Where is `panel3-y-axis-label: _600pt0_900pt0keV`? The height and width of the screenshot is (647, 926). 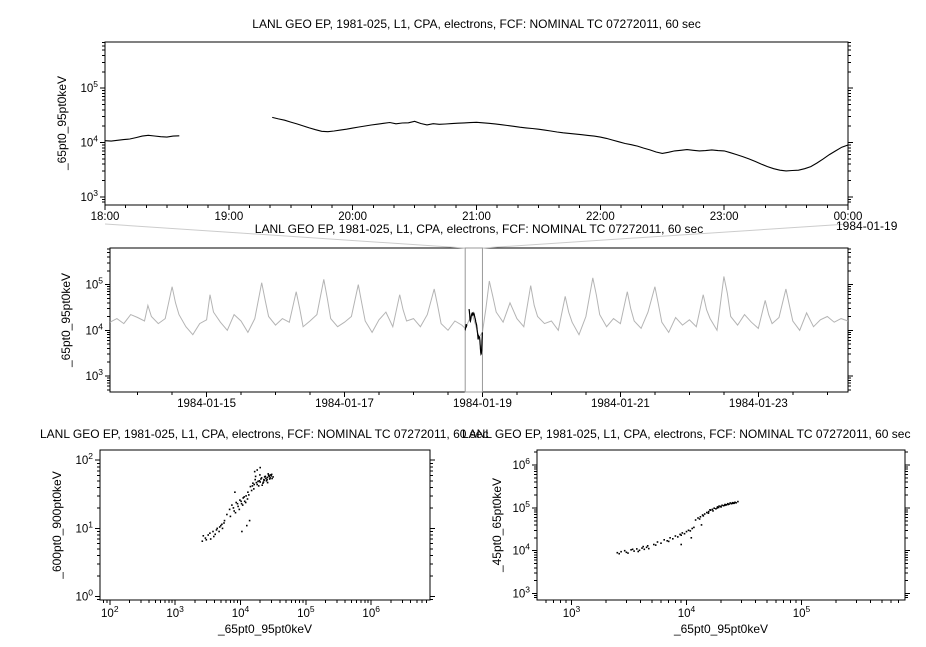
panel3-y-axis-label: _600pt0_900pt0keV is located at coordinates (57, 525).